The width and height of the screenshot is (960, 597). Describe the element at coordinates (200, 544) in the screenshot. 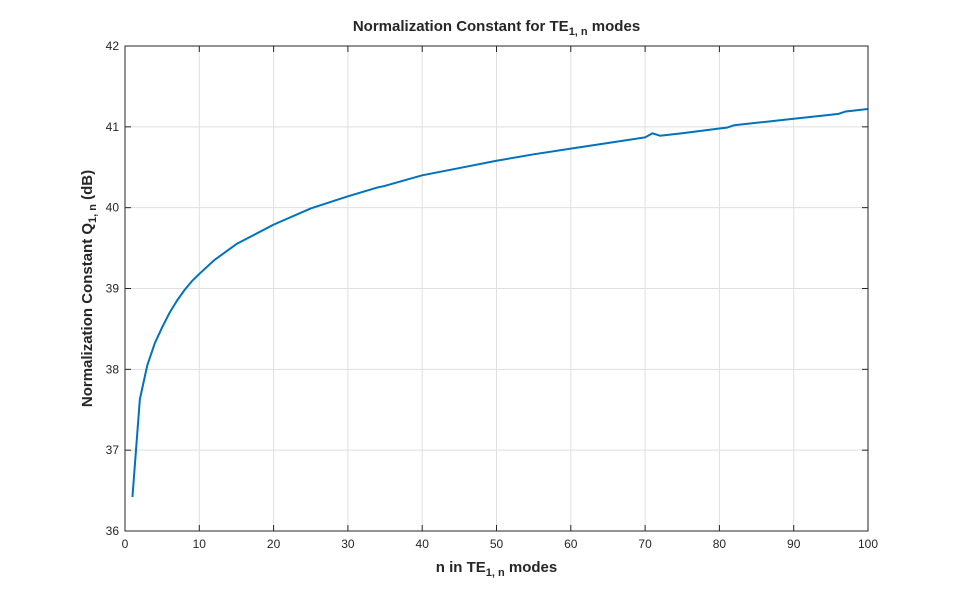

I see `x-tick-label: 10` at that location.